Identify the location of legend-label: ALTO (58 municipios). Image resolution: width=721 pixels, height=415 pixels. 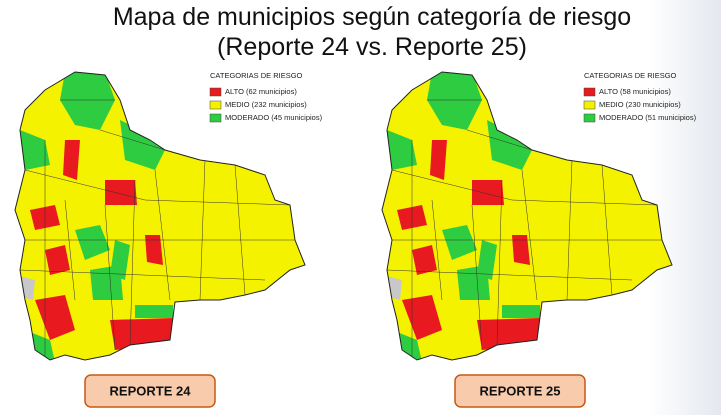
(635, 91).